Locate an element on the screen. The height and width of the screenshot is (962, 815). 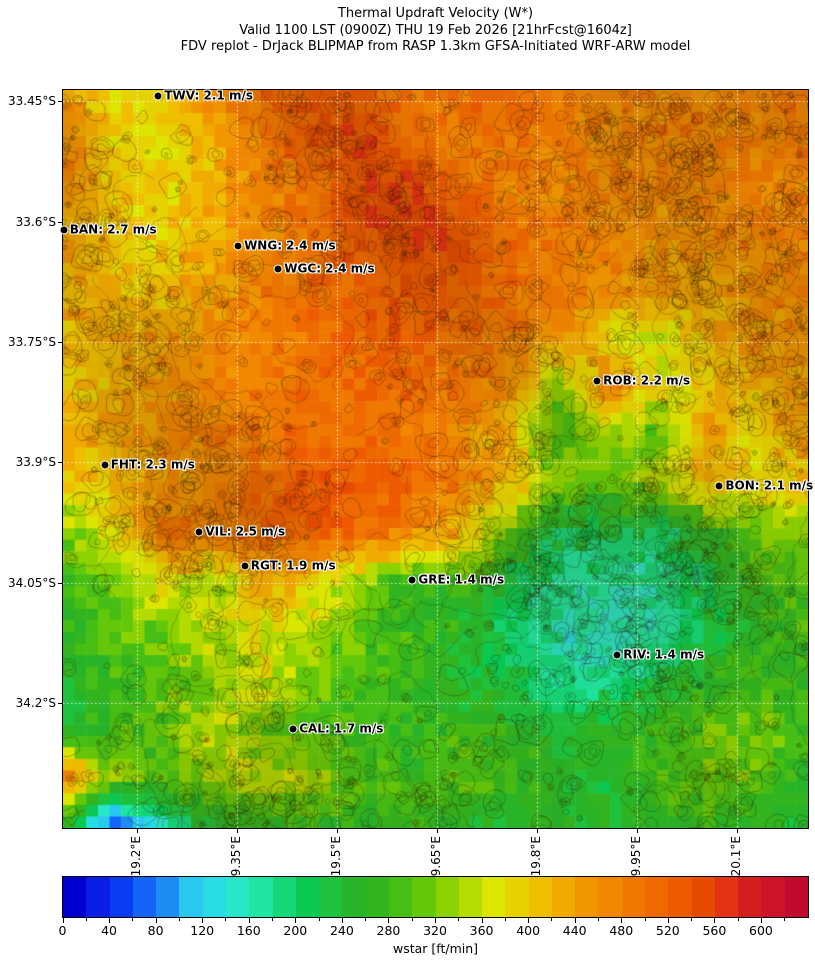
y-tick-label: 33.45°S is located at coordinates (32, 100).